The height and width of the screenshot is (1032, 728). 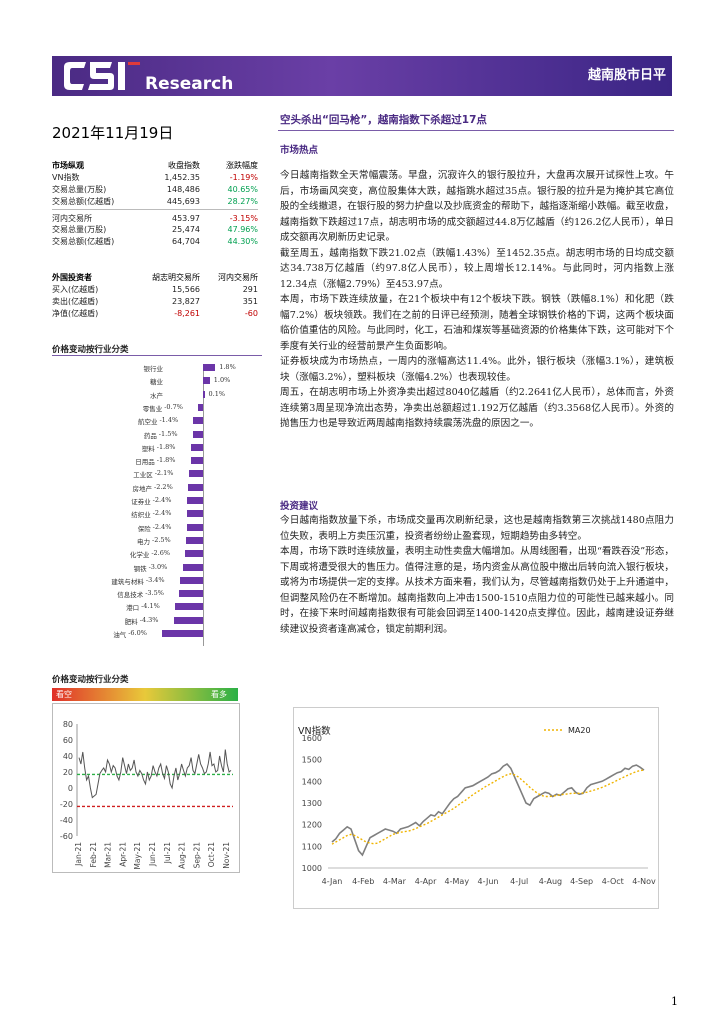 What do you see at coordinates (157, 302) in the screenshot?
I see `stats-row: 卖出(亿越盾) 23,827 351` at bounding box center [157, 302].